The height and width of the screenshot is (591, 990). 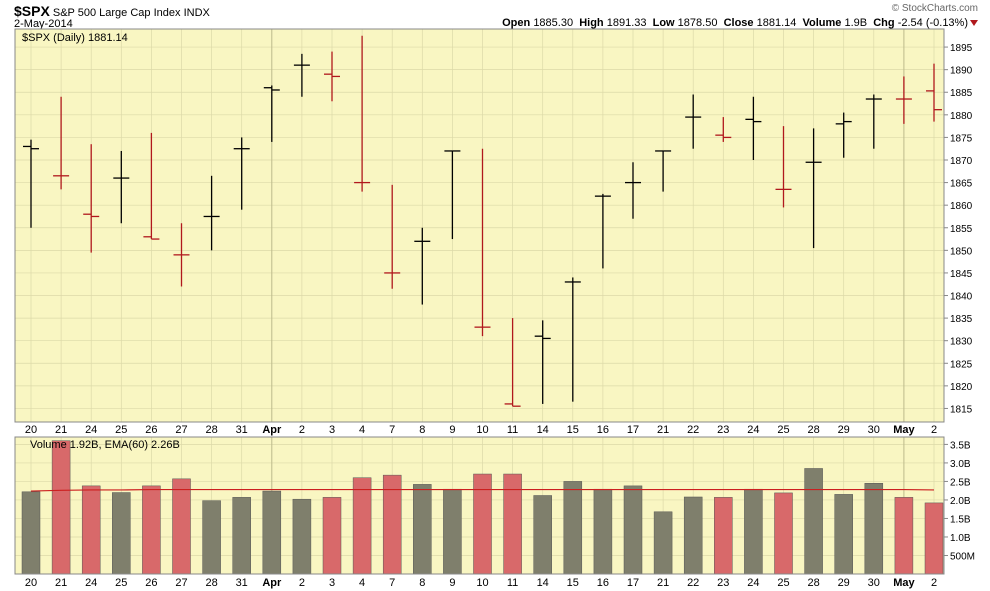 What do you see at coordinates (822, 23) in the screenshot?
I see `volume-label: Volume` at bounding box center [822, 23].